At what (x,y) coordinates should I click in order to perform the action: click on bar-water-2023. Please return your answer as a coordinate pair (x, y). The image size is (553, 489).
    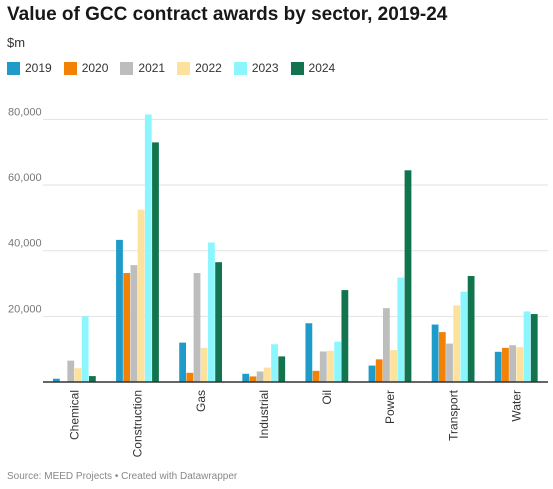
    Looking at the image, I should click on (527, 346).